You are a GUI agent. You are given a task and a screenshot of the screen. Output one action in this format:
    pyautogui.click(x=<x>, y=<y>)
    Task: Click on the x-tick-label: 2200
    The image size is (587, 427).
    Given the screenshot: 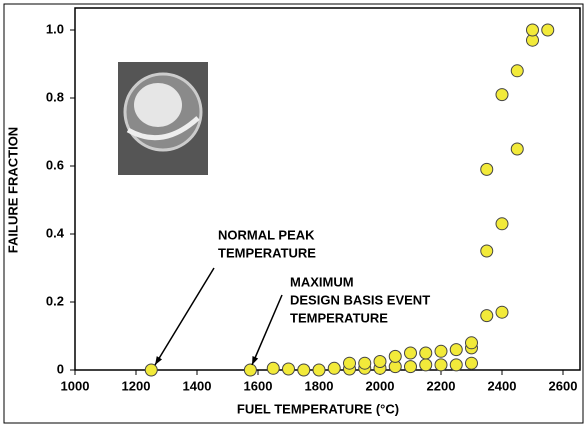 What is the action you would take?
    pyautogui.click(x=441, y=385)
    